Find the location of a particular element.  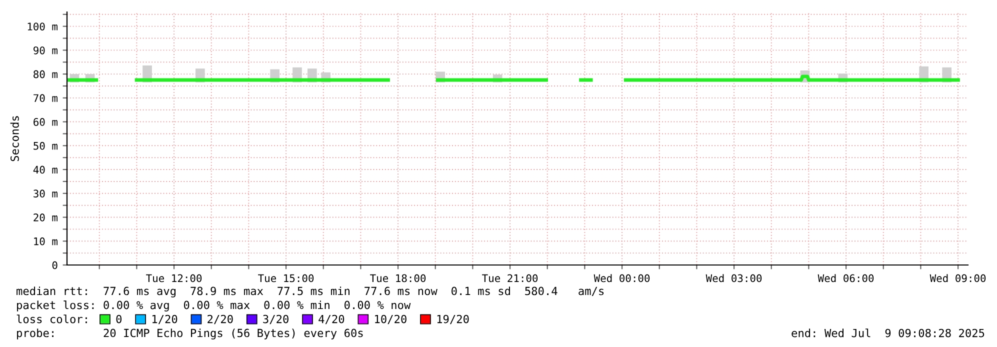

legend-label: 3/20 is located at coordinates (275, 319).